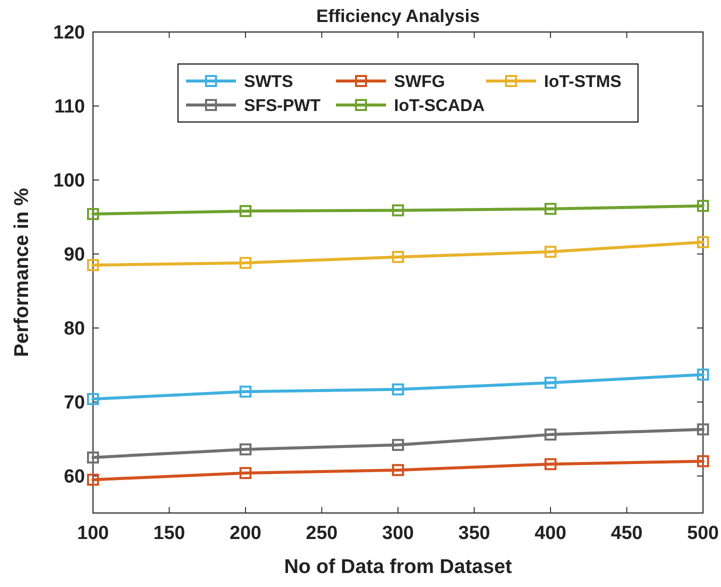 The image size is (721, 587). I want to click on chart-title: Efficiency Analysis, so click(398, 16).